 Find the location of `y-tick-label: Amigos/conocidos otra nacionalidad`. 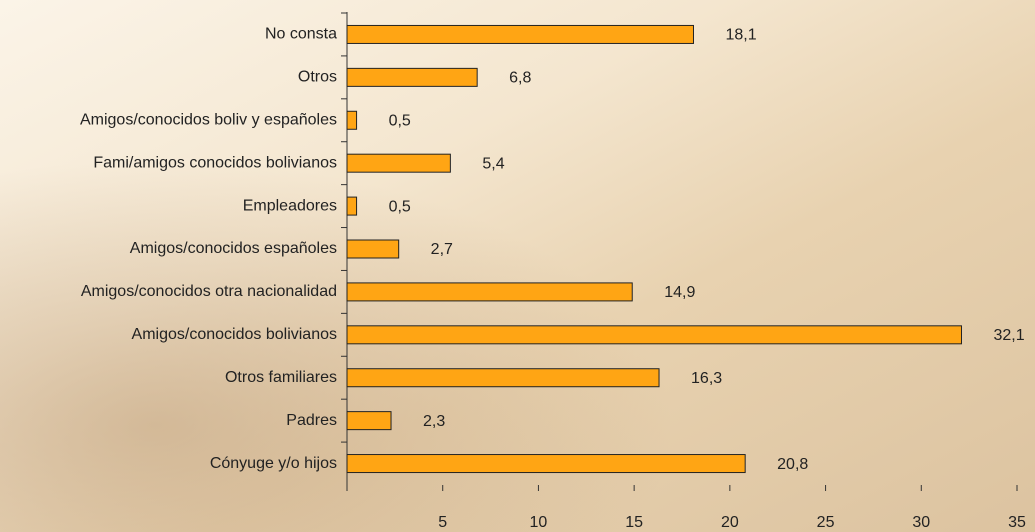

y-tick-label: Amigos/conocidos otra nacionalidad is located at coordinates (209, 291).